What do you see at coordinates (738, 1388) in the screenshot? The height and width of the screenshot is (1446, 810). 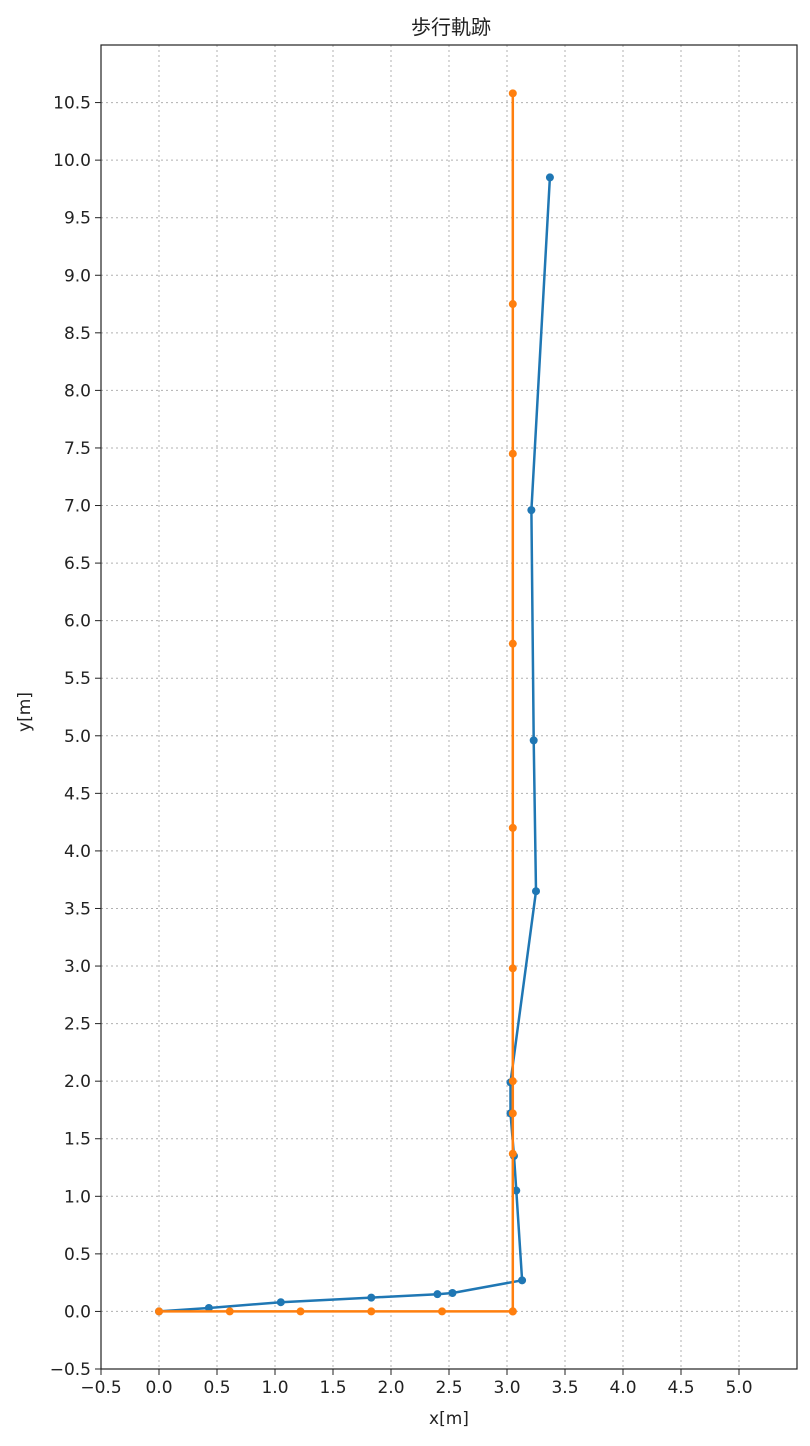 I see `x-tick-label: 5.0` at bounding box center [738, 1388].